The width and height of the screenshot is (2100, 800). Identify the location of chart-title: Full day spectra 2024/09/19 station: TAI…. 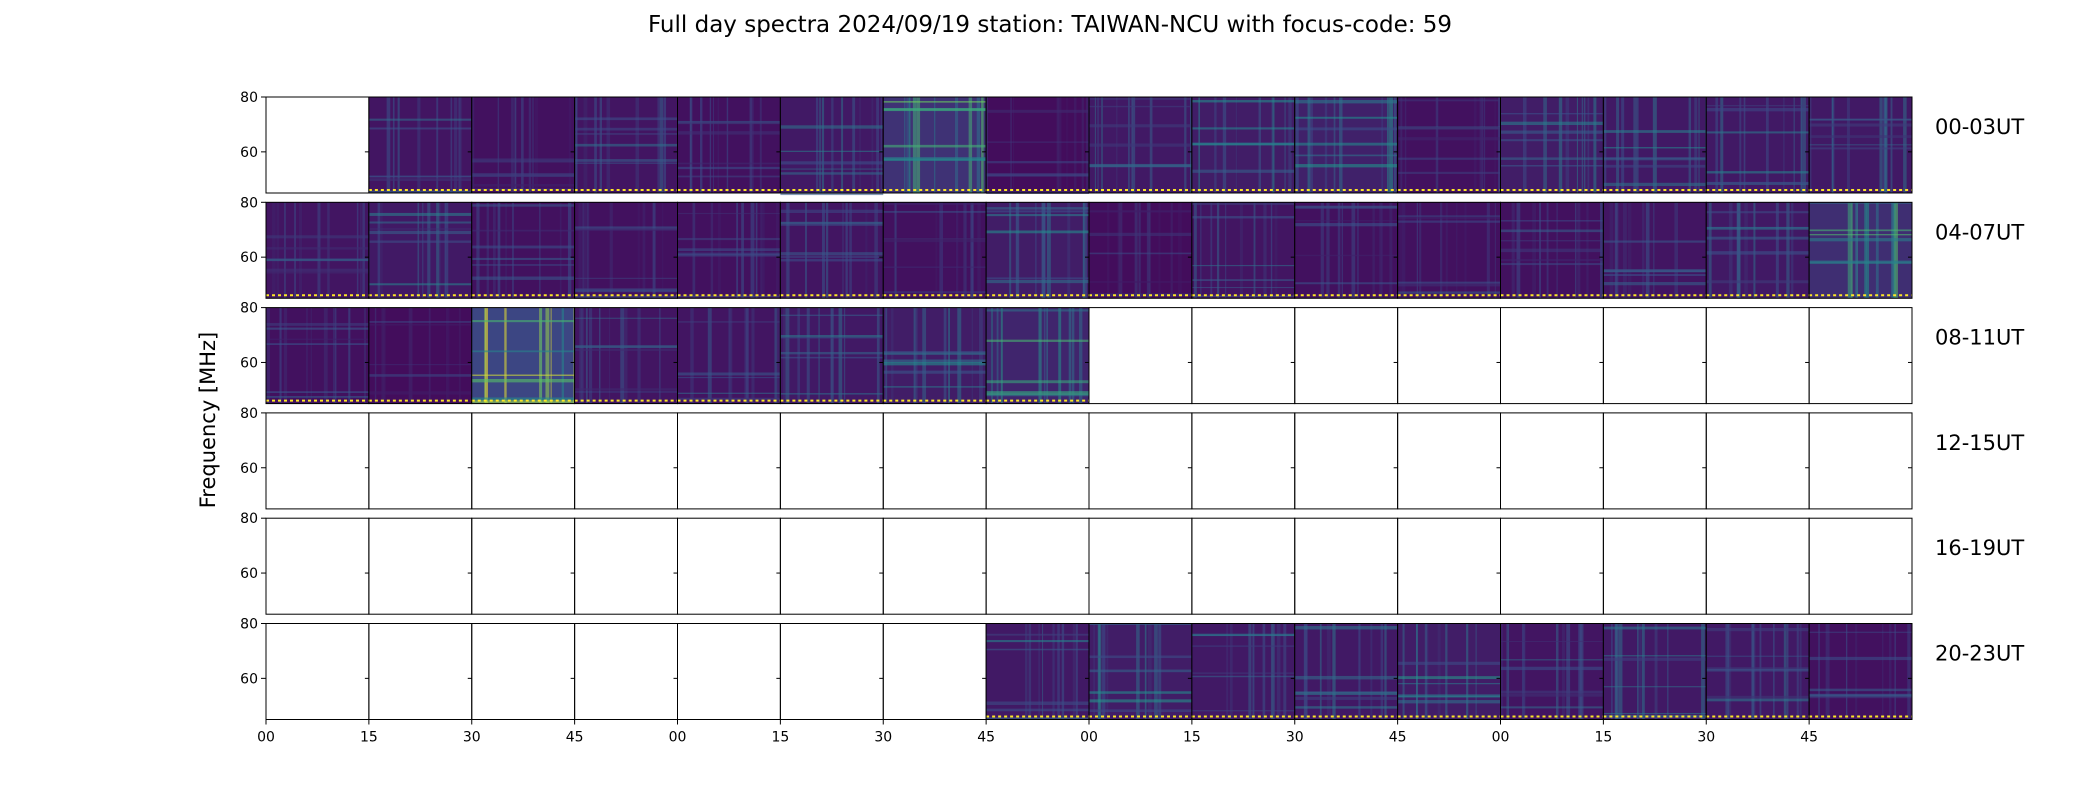
(1050, 25).